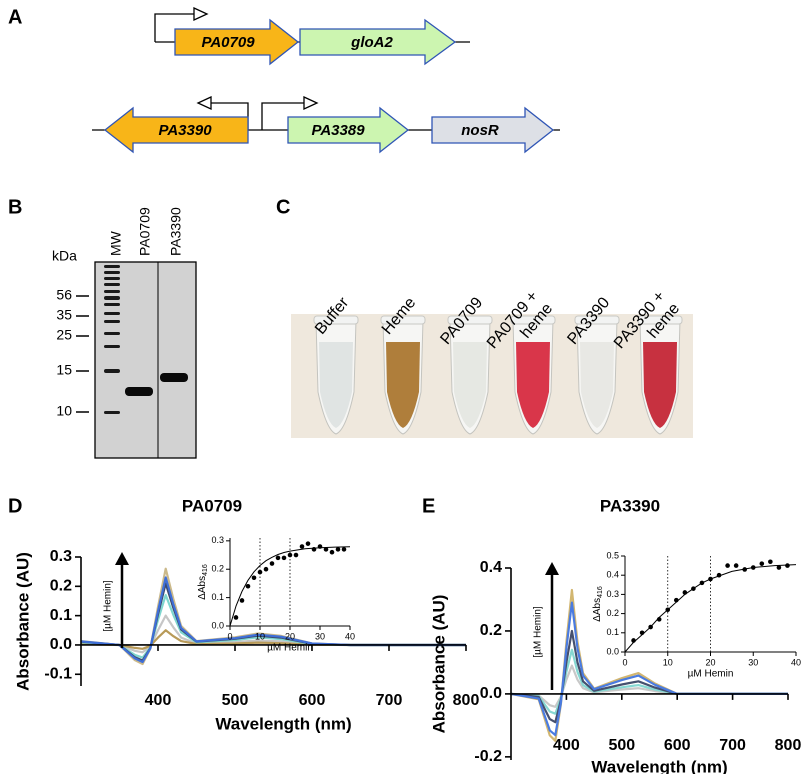 The height and width of the screenshot is (774, 810). I want to click on y-axis-title-main: ΔAbs, so click(202, 588).